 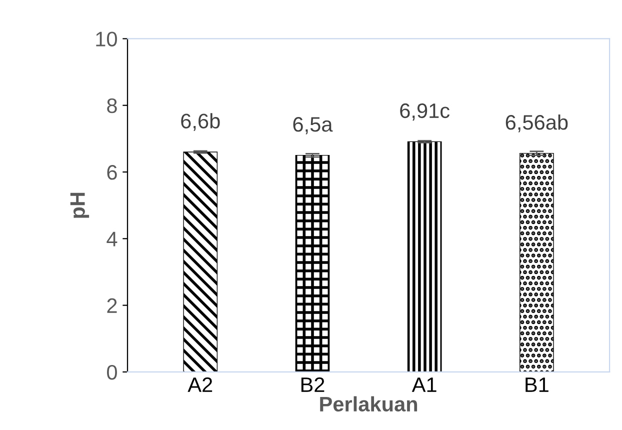 I want to click on x-tick-label: B2, so click(x=312, y=384).